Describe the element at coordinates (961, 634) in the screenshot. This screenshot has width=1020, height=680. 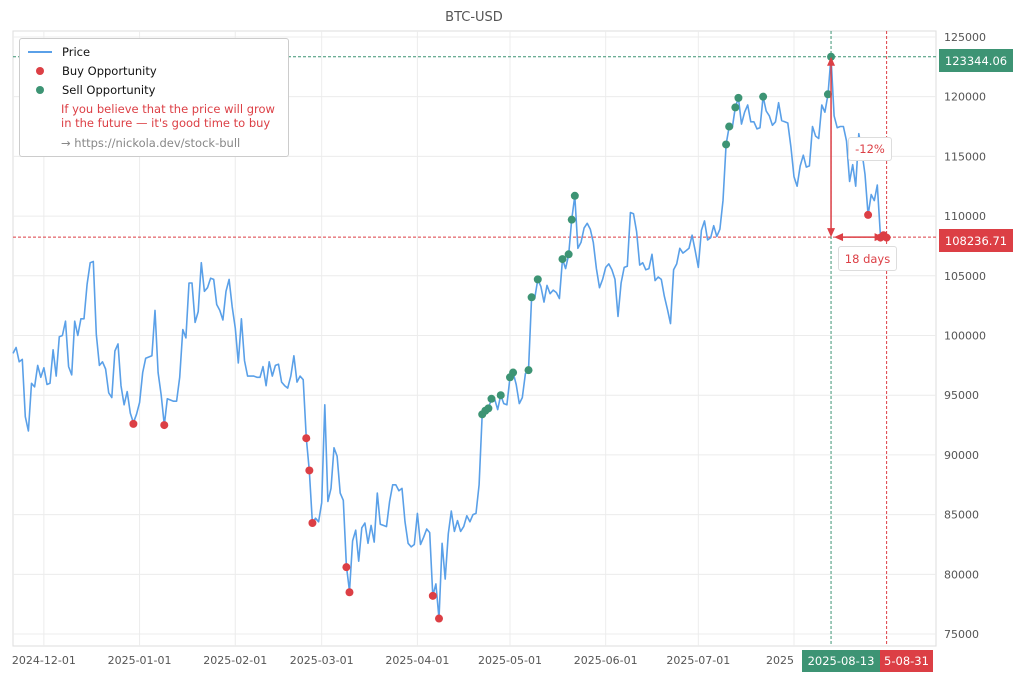
I see `y-tick-label: 75000` at that location.